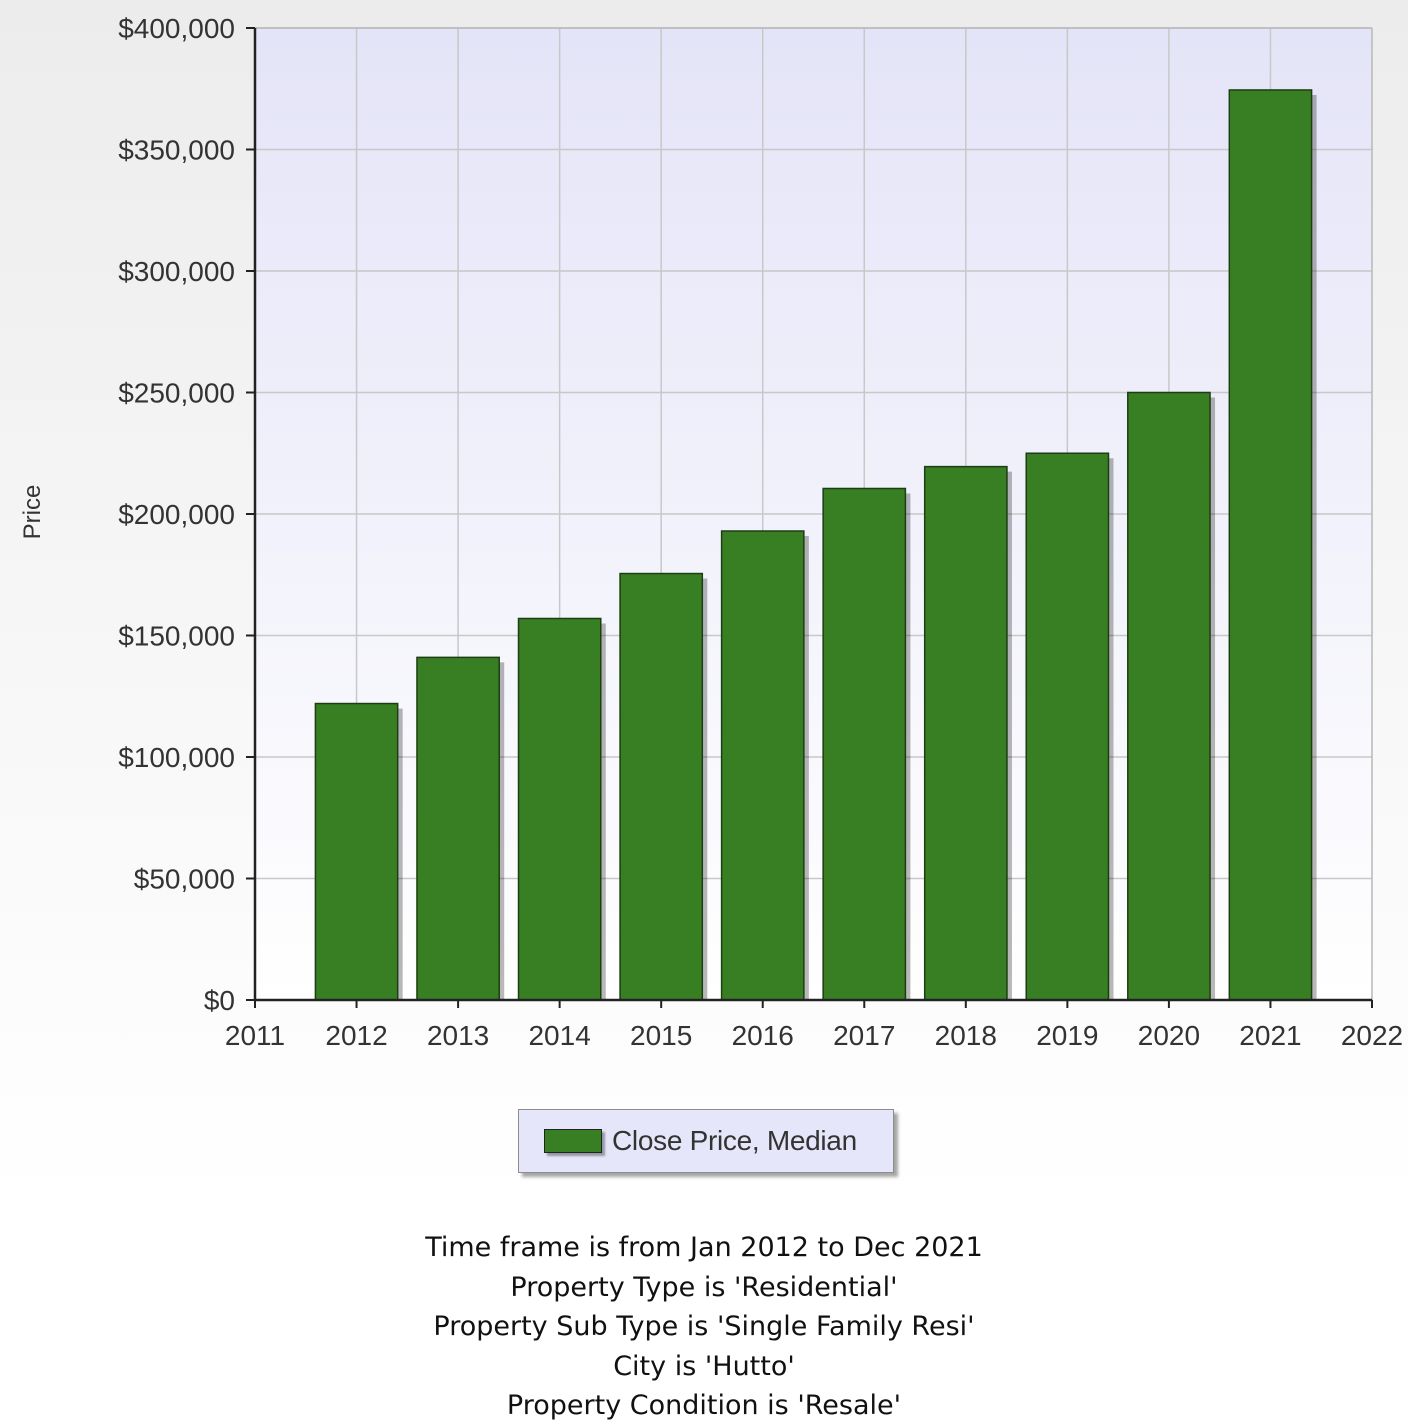 This screenshot has width=1408, height=1426. Describe the element at coordinates (176, 150) in the screenshot. I see `y-tick-label: $350,000` at that location.